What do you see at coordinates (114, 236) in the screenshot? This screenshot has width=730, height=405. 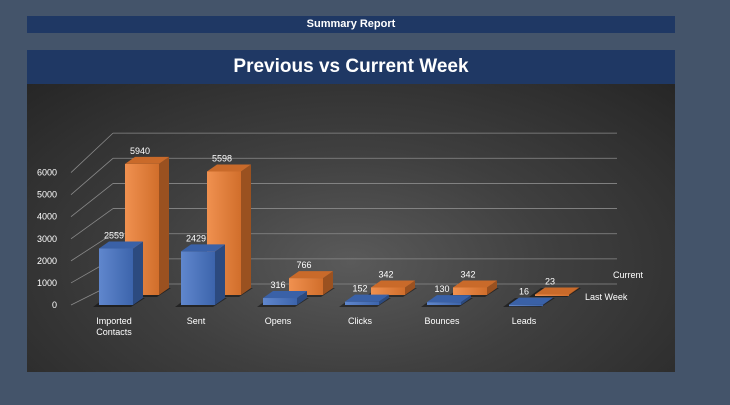 I see `data-label: 2559` at bounding box center [114, 236].